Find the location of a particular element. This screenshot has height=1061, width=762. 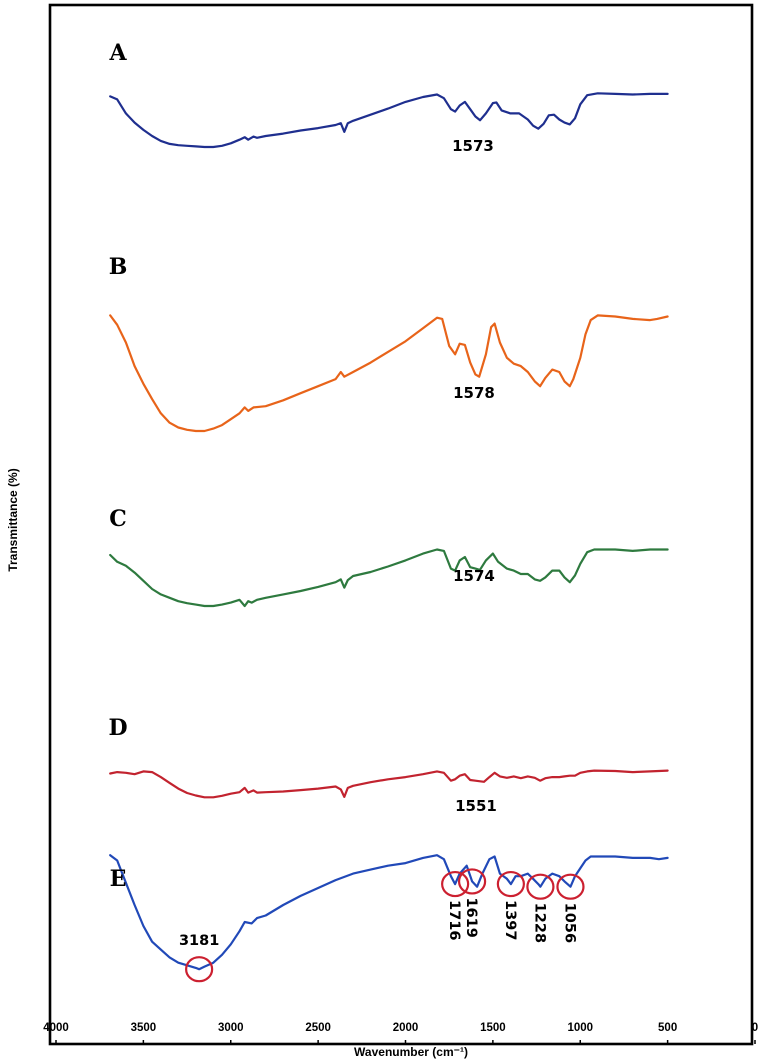

spectrum-line-e is located at coordinates (389, 912).